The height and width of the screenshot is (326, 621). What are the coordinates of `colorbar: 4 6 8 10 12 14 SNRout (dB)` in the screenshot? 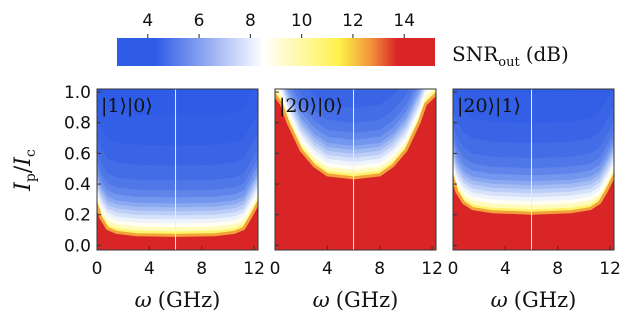 It's located at (343, 40).